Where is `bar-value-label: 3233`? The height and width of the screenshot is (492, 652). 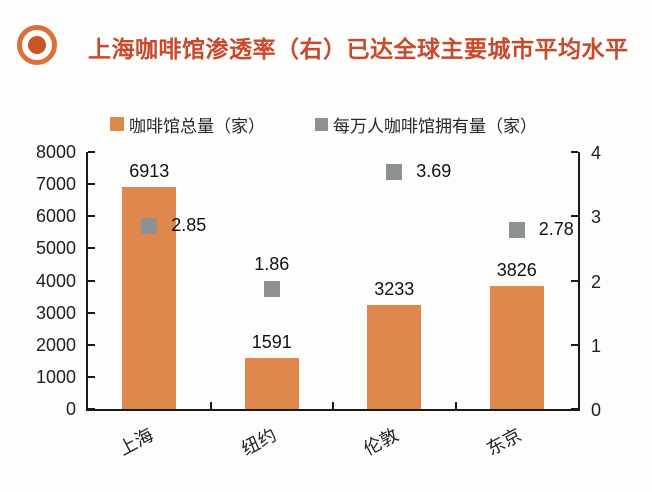 bar-value-label: 3233 is located at coordinates (394, 289).